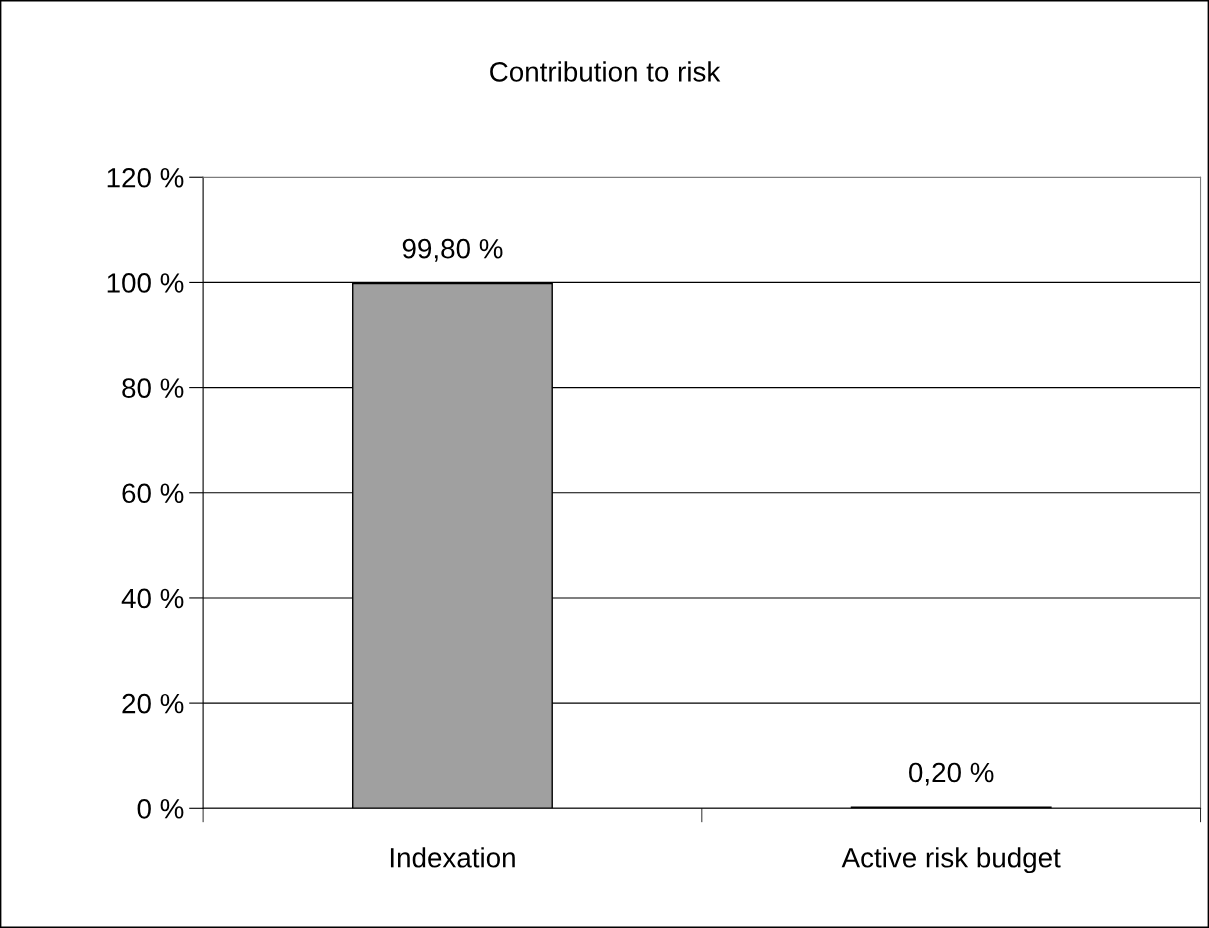  I want to click on y-tick-label: 60 %, so click(153, 493).